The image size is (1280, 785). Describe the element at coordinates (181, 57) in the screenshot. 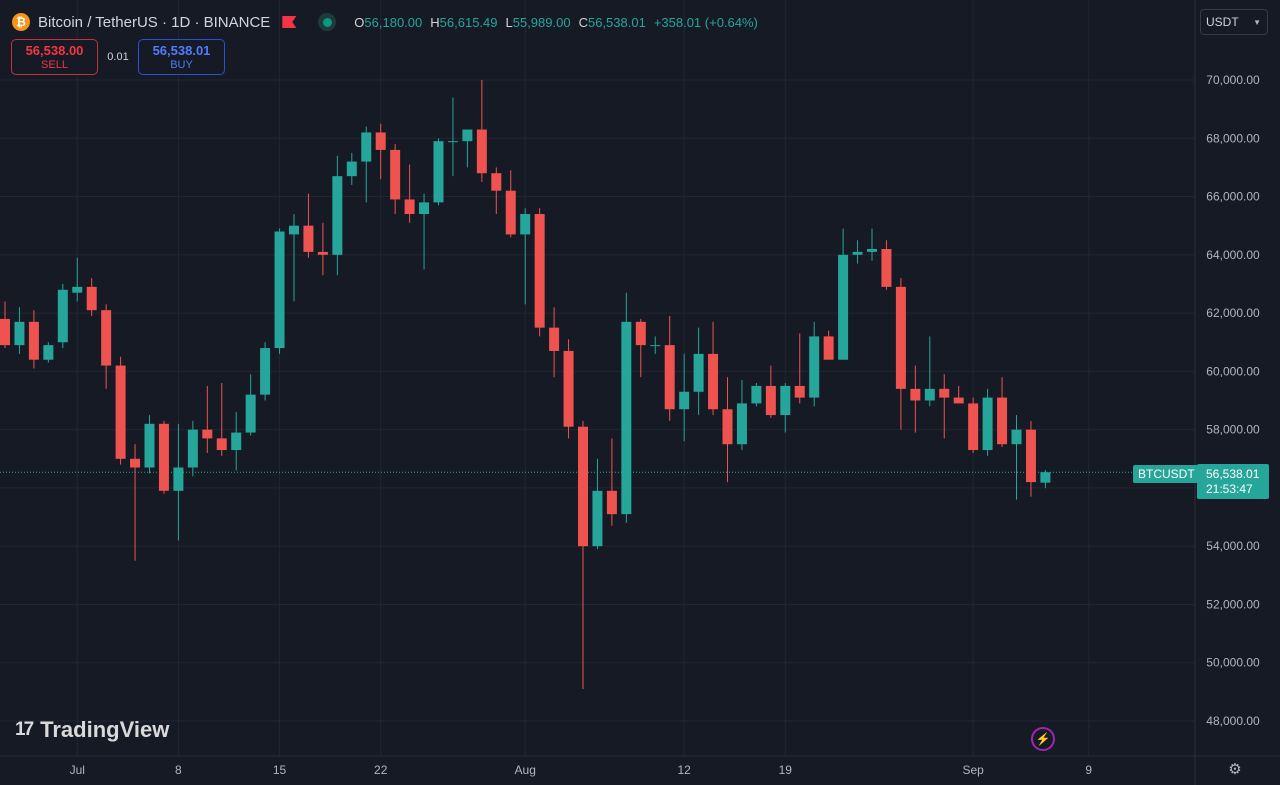

I see `buy-button: 56,538.01 BUY` at that location.